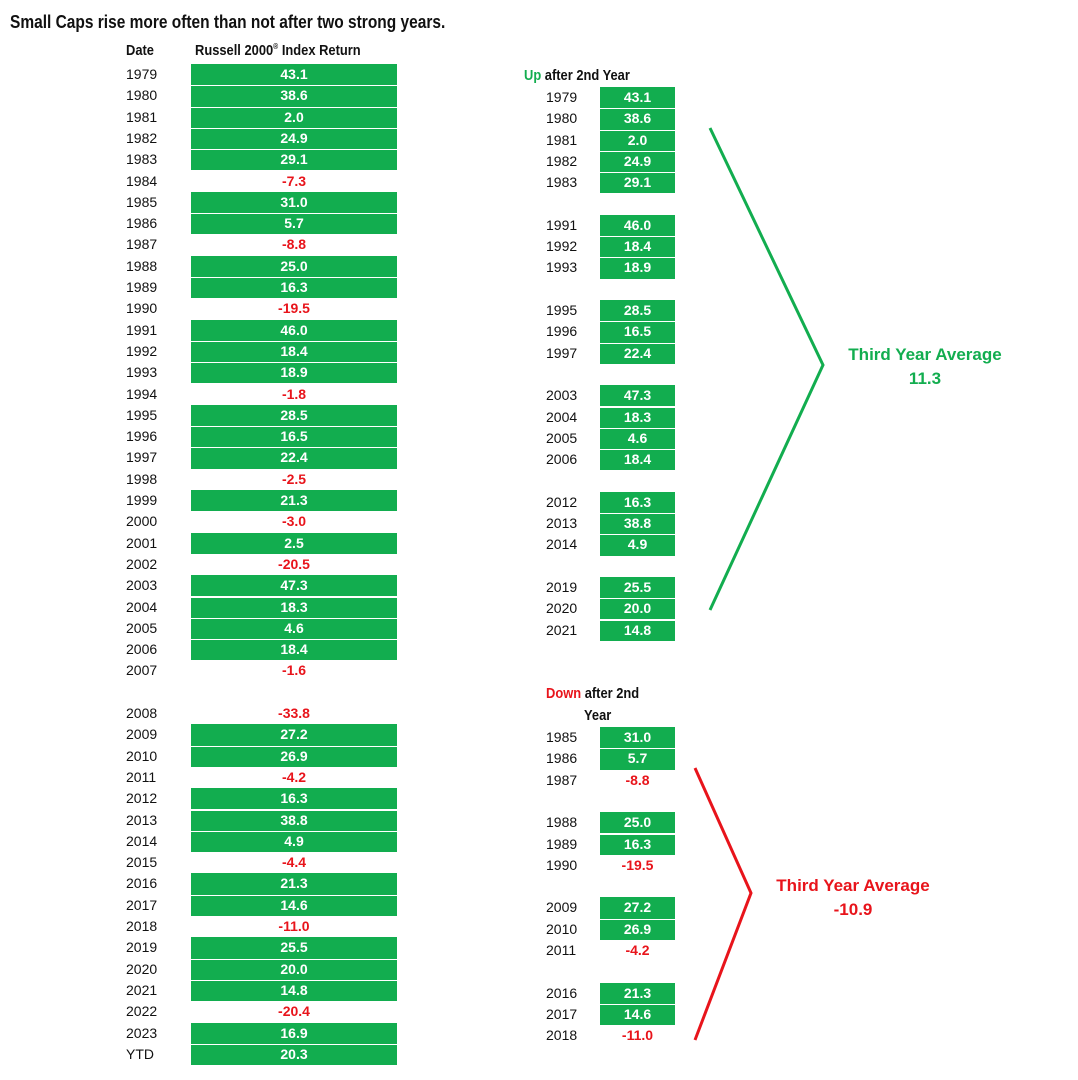  Describe the element at coordinates (142, 563) in the screenshot. I see `year-label: 2002` at that location.